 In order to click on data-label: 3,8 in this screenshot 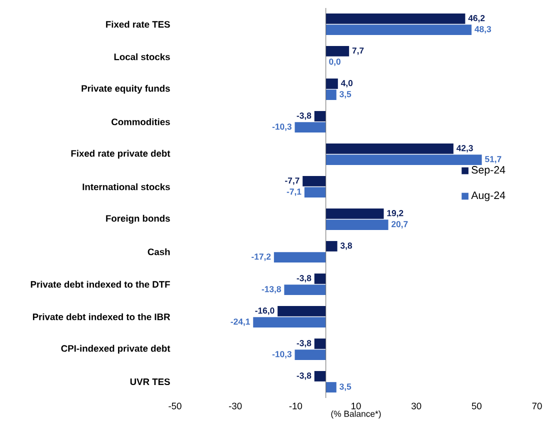, I will do `click(346, 246)`.